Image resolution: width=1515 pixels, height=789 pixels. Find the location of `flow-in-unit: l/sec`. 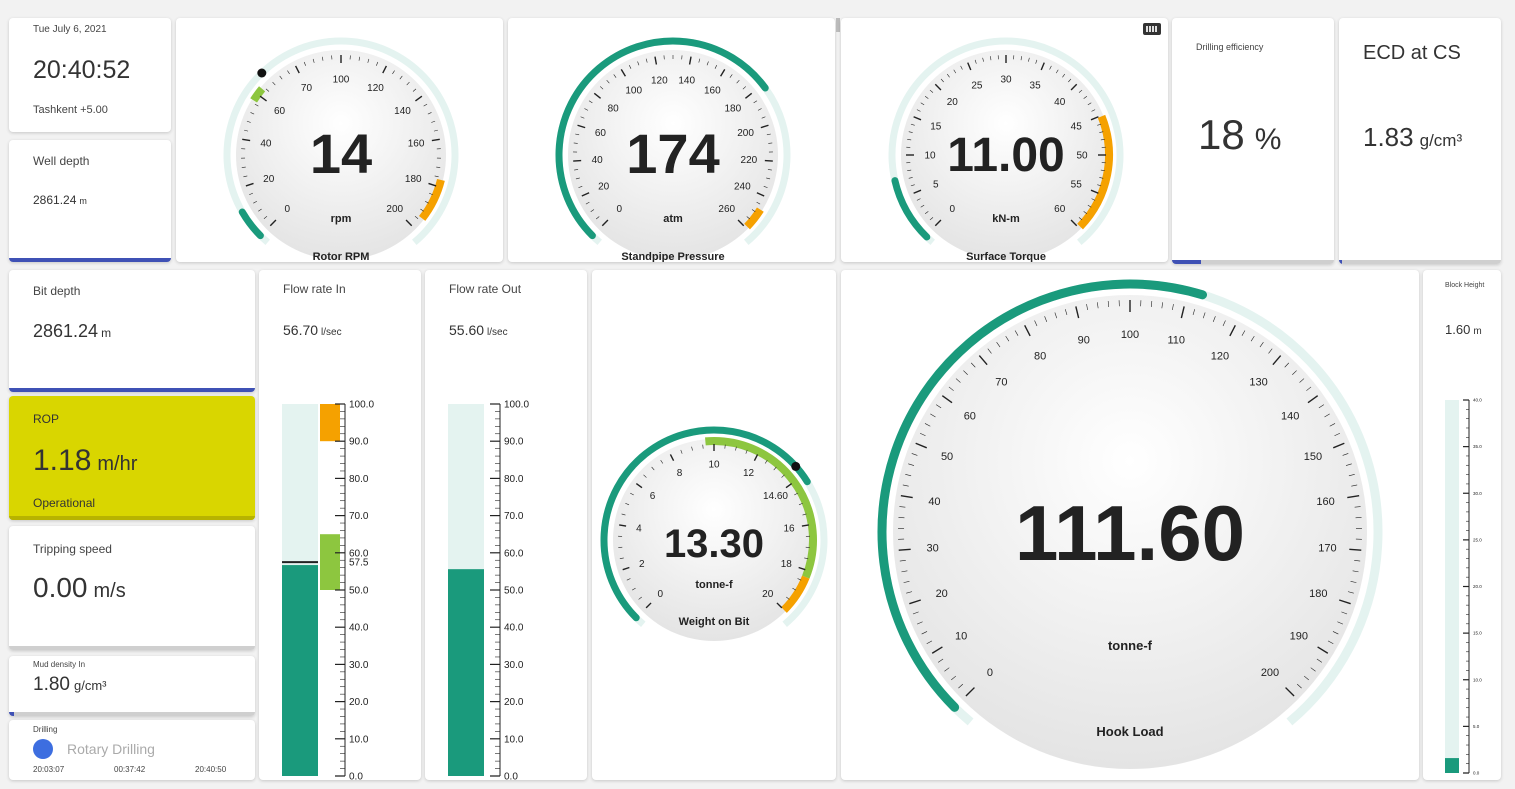

flow-in-unit: l/sec is located at coordinates (331, 332).